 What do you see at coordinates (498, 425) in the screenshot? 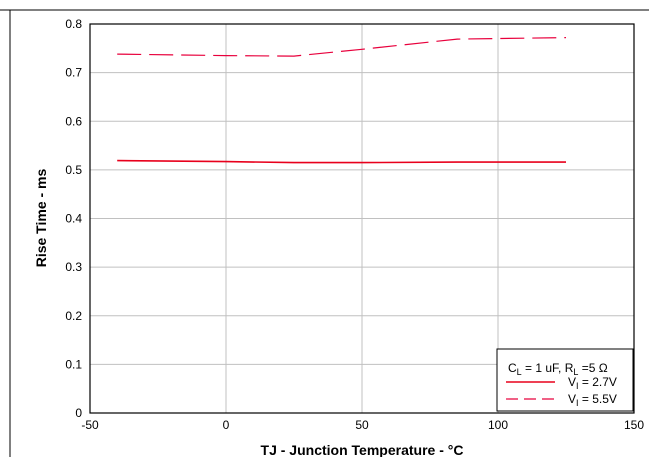
I see `x-tick-label: 100` at bounding box center [498, 425].